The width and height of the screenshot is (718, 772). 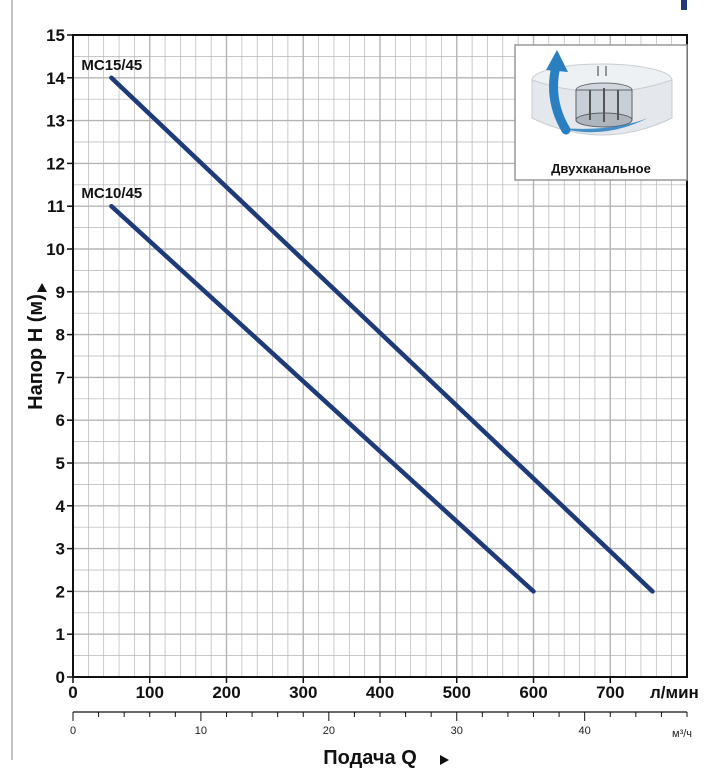 I want to click on y-axis-arrow-icon, so click(x=42, y=287).